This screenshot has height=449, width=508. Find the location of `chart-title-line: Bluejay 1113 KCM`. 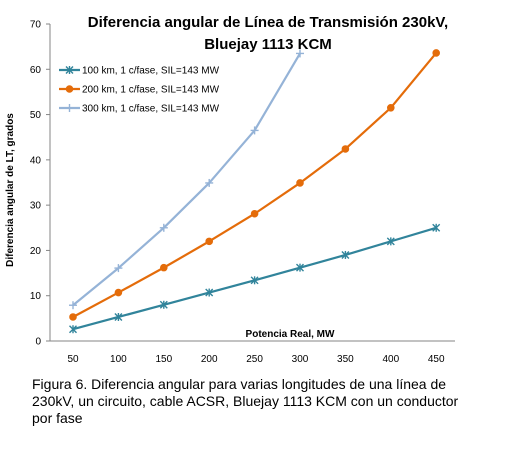

chart-title-line: Bluejay 1113 KCM is located at coordinates (268, 44).